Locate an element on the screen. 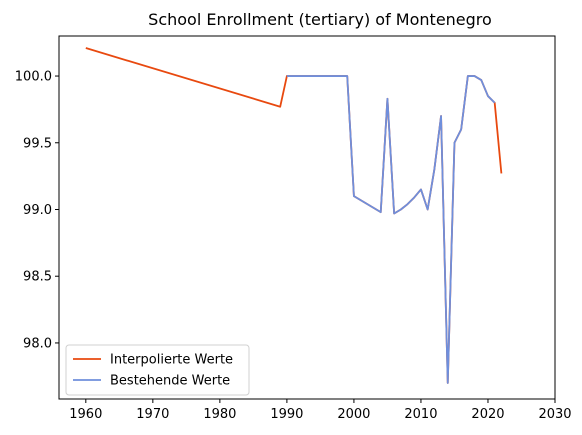 The image size is (582, 435). x-tick-label: 1980 is located at coordinates (219, 414).